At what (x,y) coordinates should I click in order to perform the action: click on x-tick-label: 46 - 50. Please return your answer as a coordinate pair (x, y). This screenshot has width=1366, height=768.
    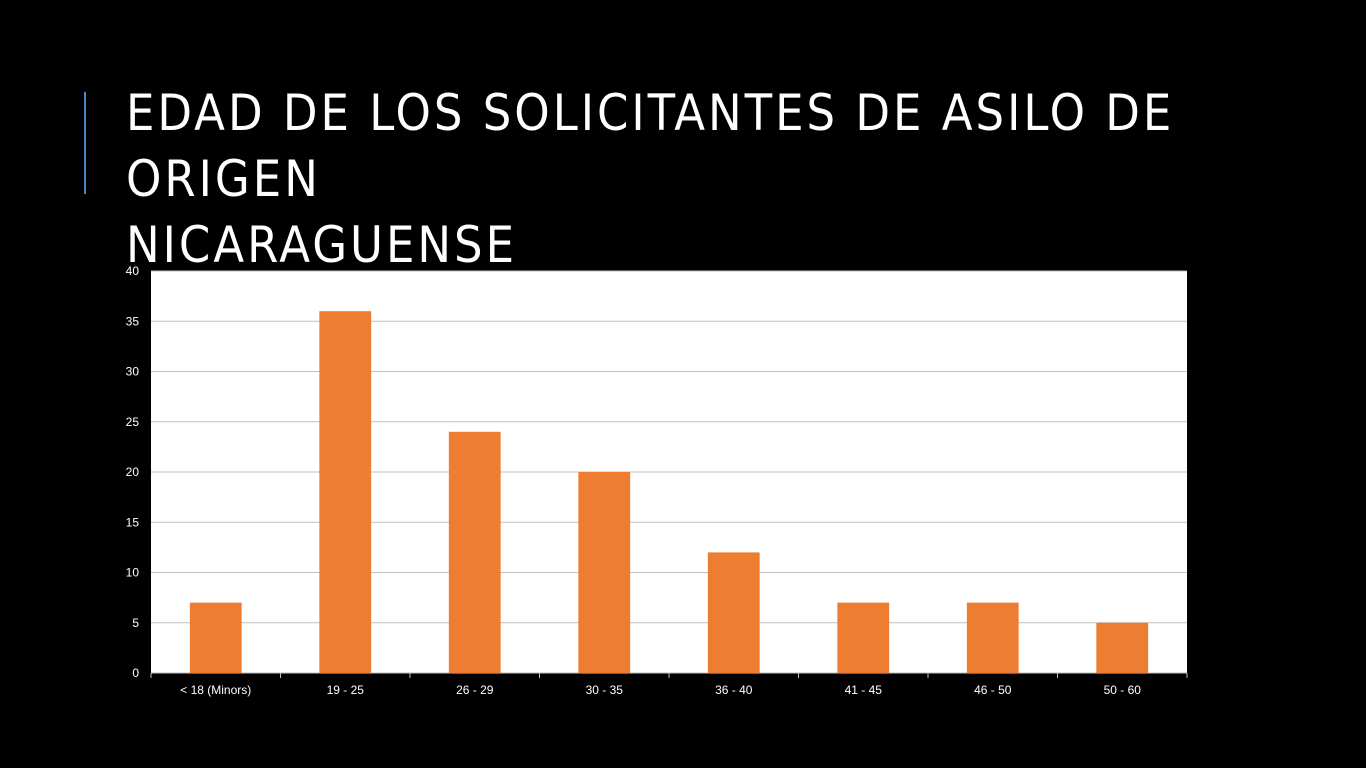
    Looking at the image, I should click on (993, 690).